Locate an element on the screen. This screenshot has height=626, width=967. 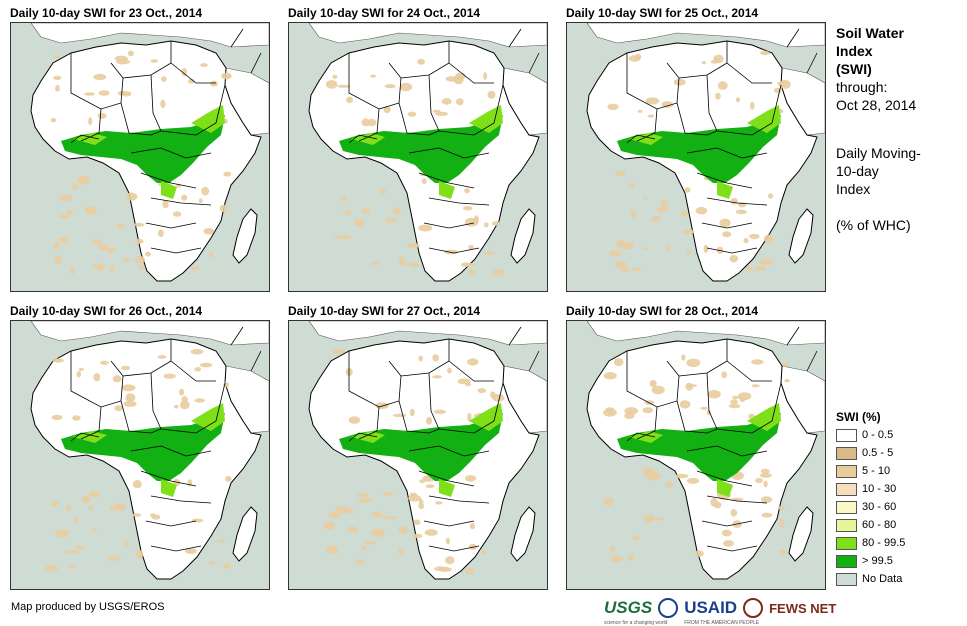
usaid-tagline: FROM THE AMERICAN PEOPLE is located at coordinates (722, 623).